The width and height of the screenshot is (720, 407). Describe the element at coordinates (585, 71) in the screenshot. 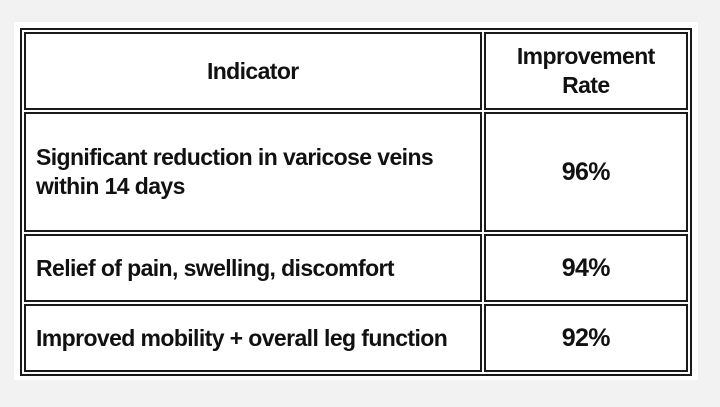

I see `header-cell: Improvement Rate` at that location.